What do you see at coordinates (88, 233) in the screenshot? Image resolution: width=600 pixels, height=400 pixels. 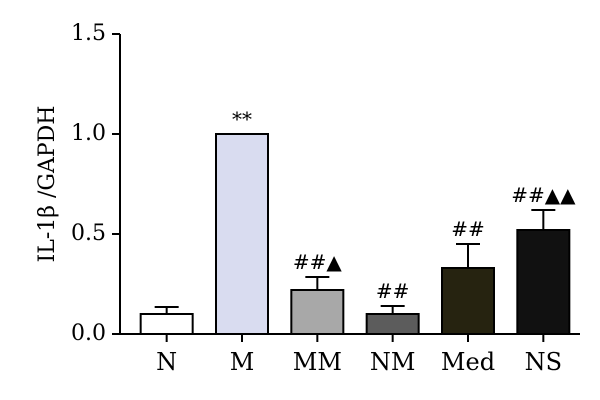 I see `y-tick-label: 0.5` at bounding box center [88, 233].